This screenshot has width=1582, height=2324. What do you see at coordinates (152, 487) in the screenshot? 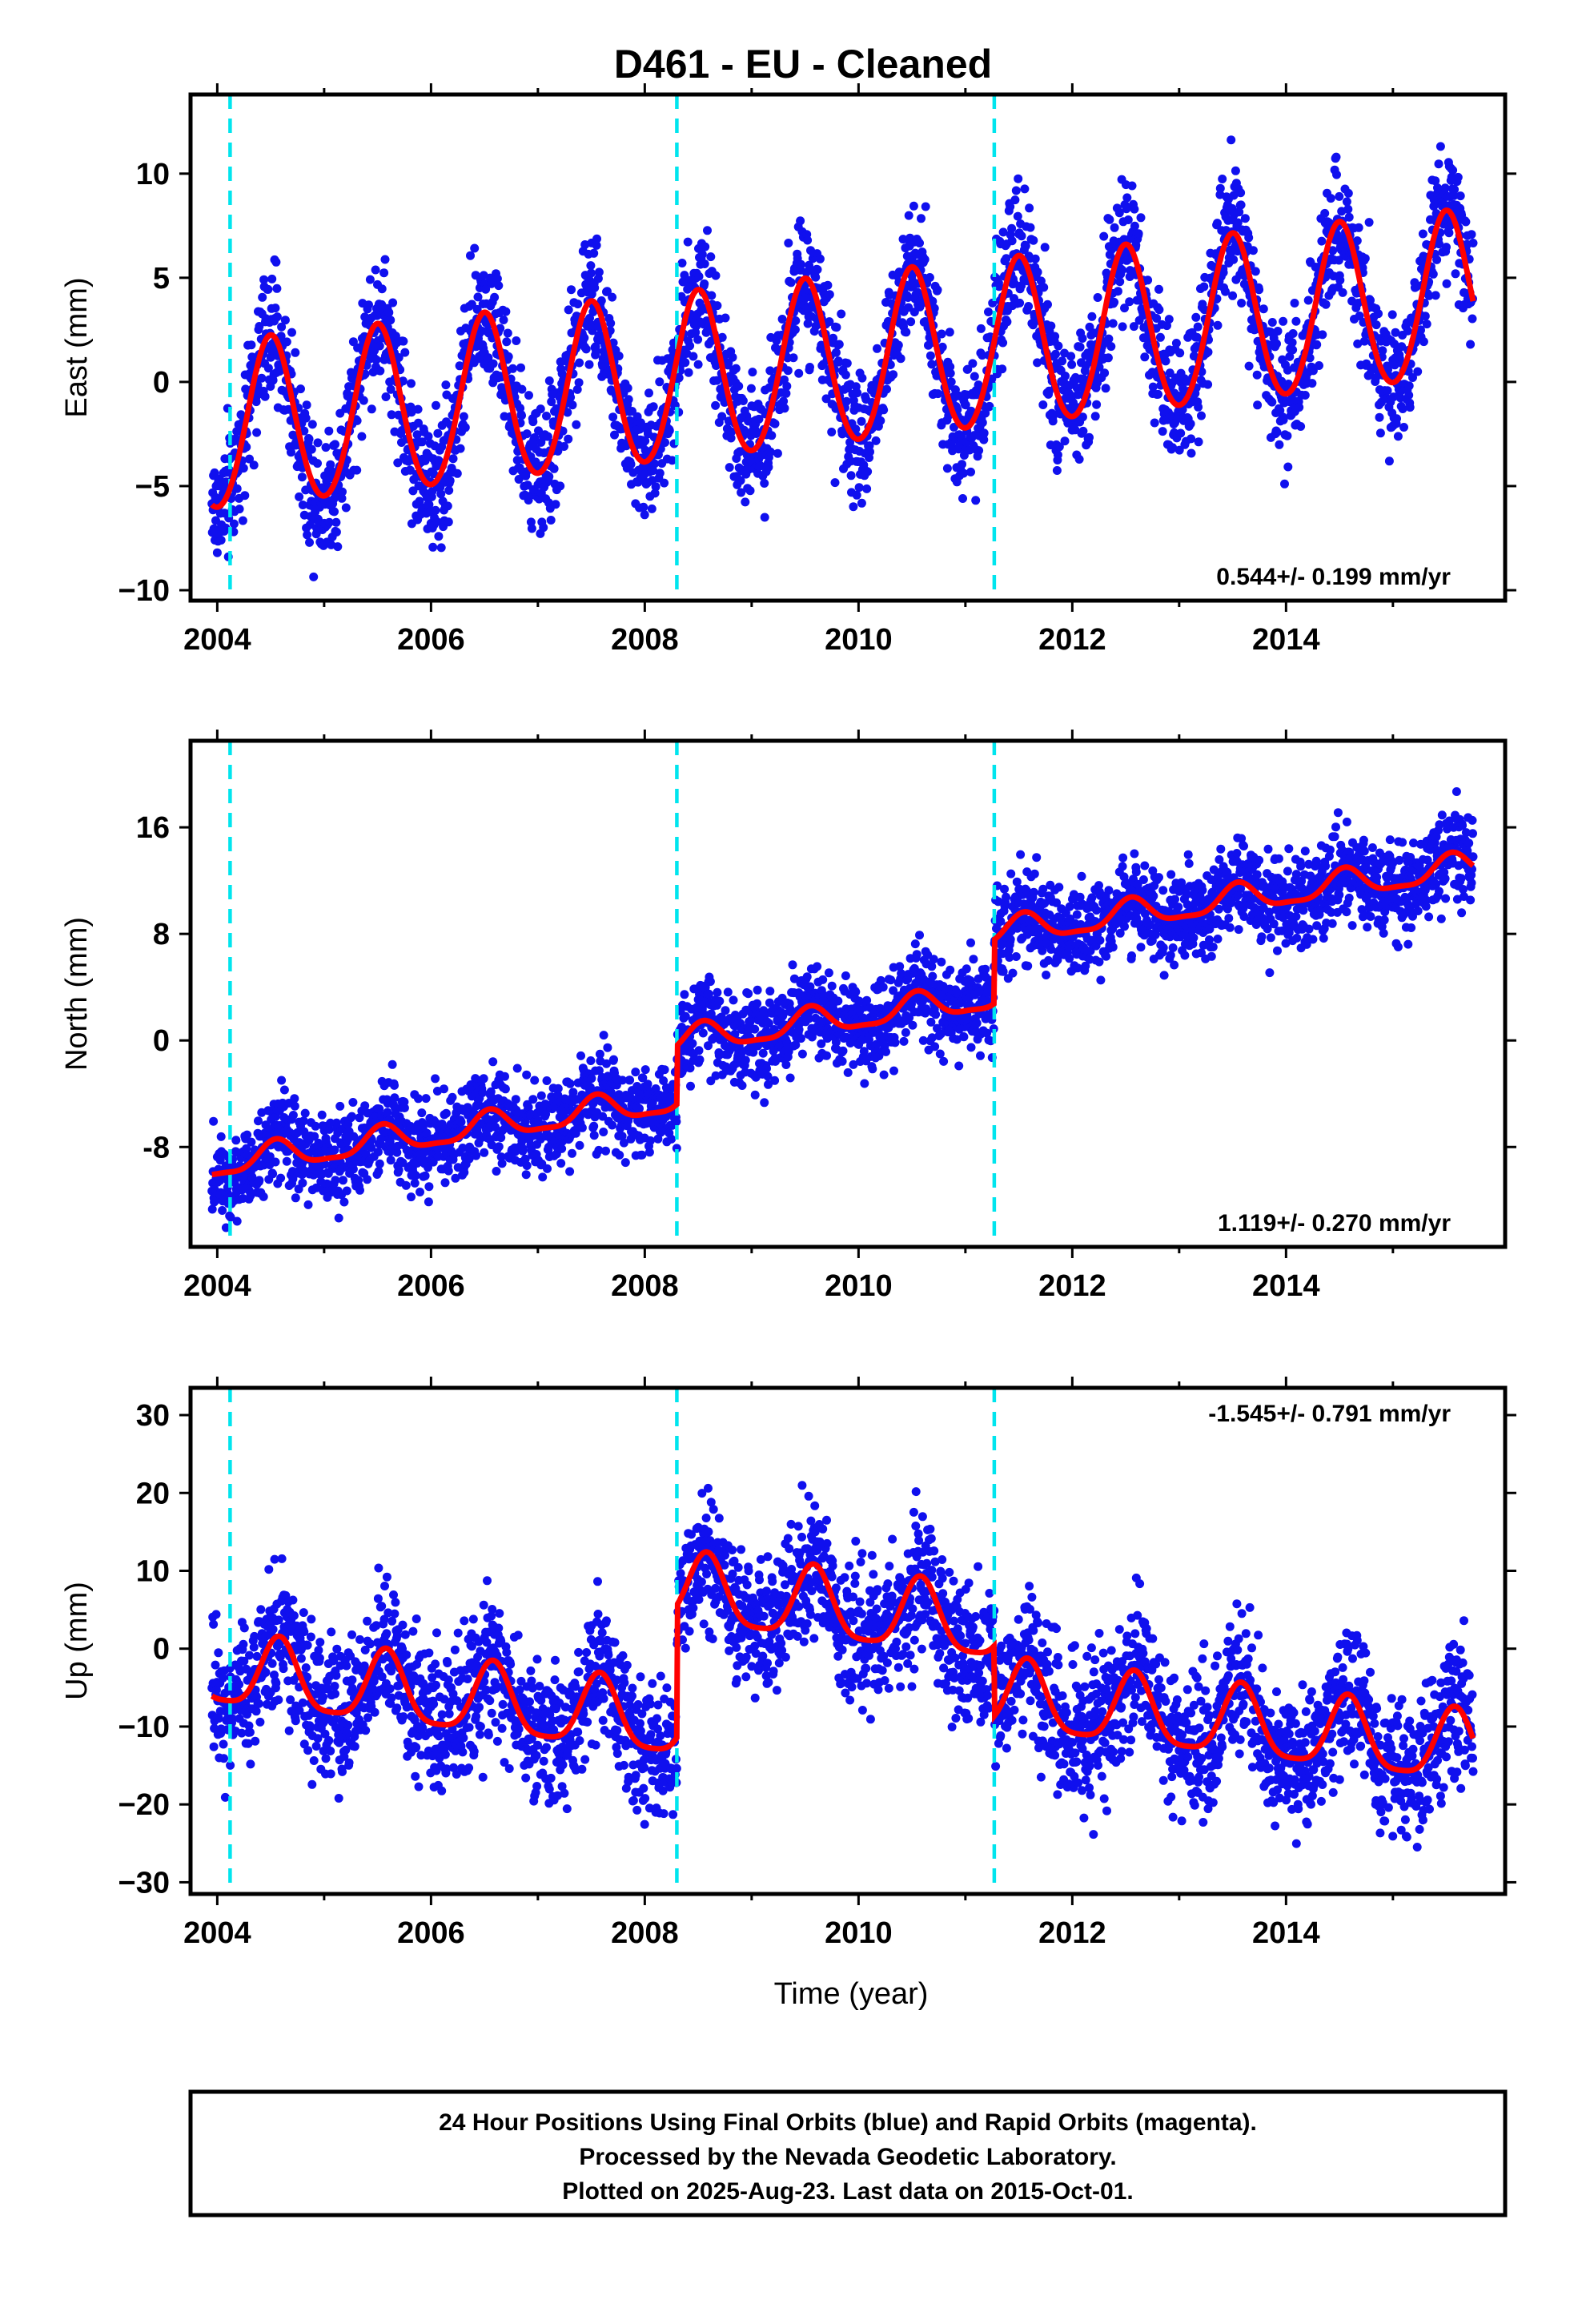
I see `y-tick-label: −5` at bounding box center [152, 487].